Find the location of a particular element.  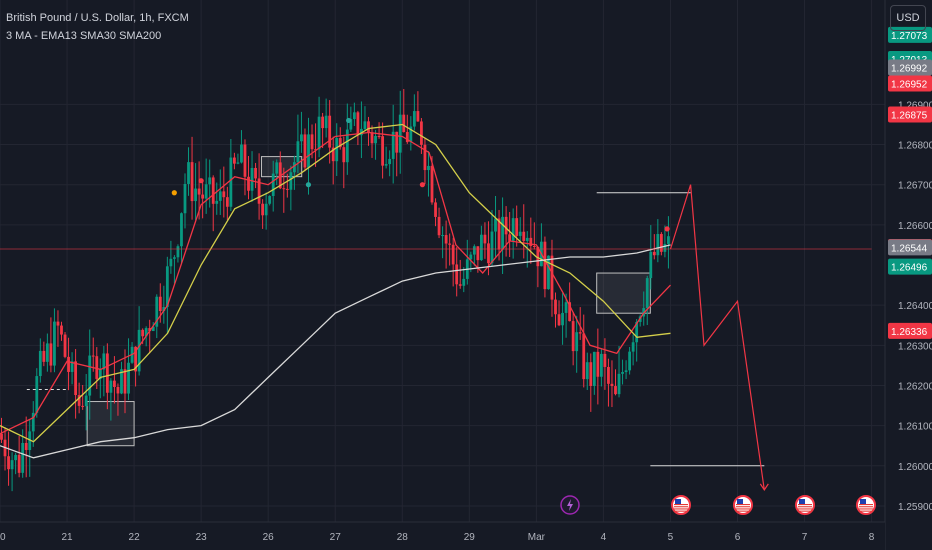

time-axis: 20 21 22 23 26 27 28 29 Mar 4 5 6 7 8 is located at coordinates (442, 535).